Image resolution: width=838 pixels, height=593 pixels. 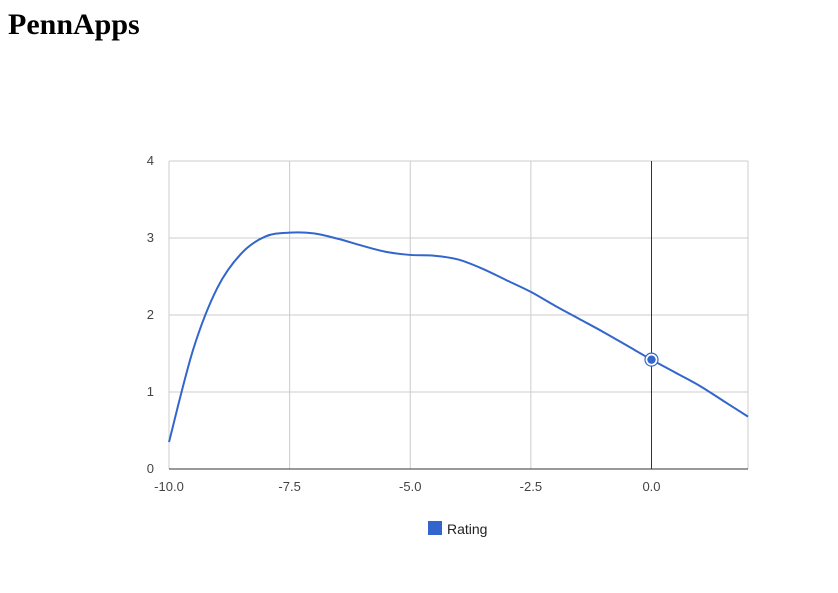 What do you see at coordinates (150, 468) in the screenshot?
I see `y-tick-label: 0` at bounding box center [150, 468].